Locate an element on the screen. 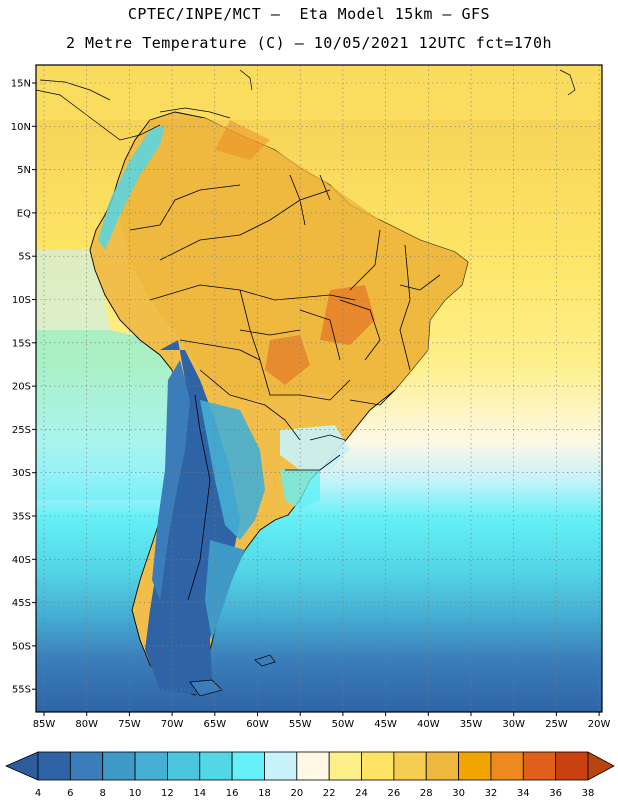  colorbar-tick-label: 26 is located at coordinates (394, 793).